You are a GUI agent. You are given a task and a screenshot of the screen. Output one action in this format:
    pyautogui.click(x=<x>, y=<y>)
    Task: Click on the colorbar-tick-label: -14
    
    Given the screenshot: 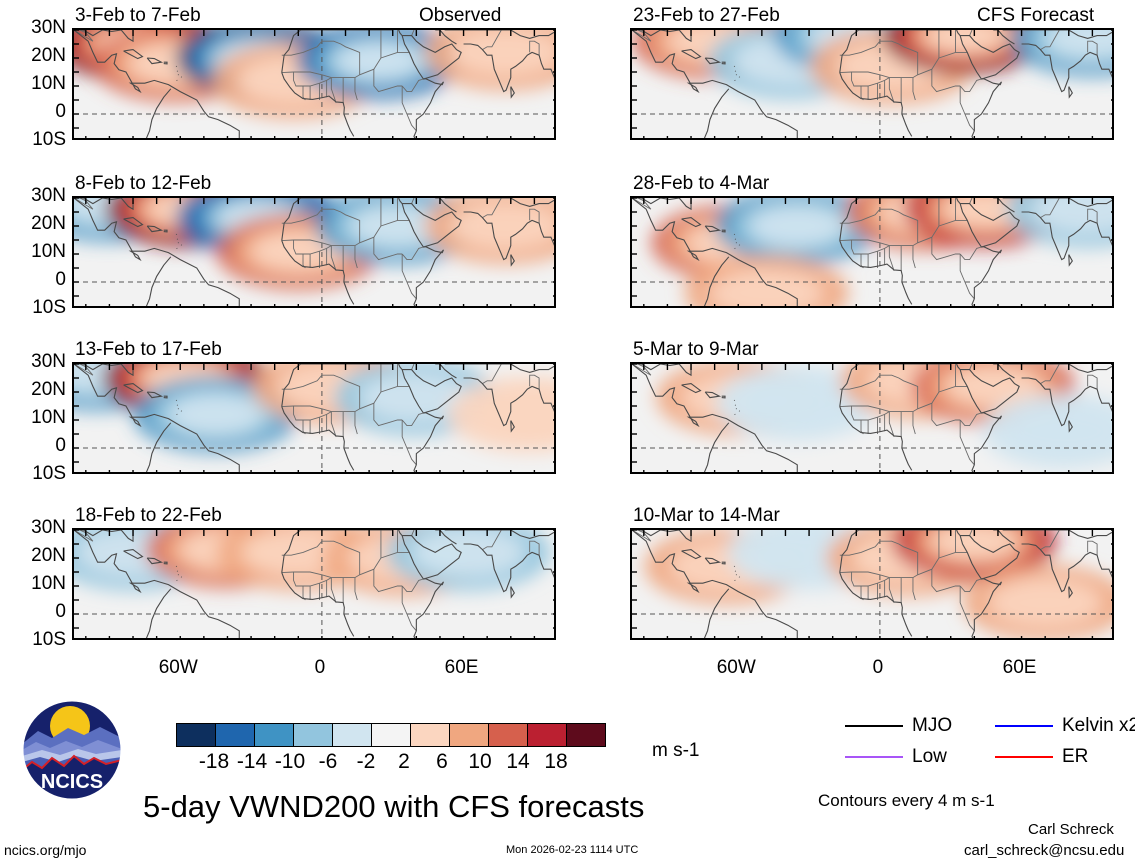 What is the action you would take?
    pyautogui.click(x=252, y=761)
    